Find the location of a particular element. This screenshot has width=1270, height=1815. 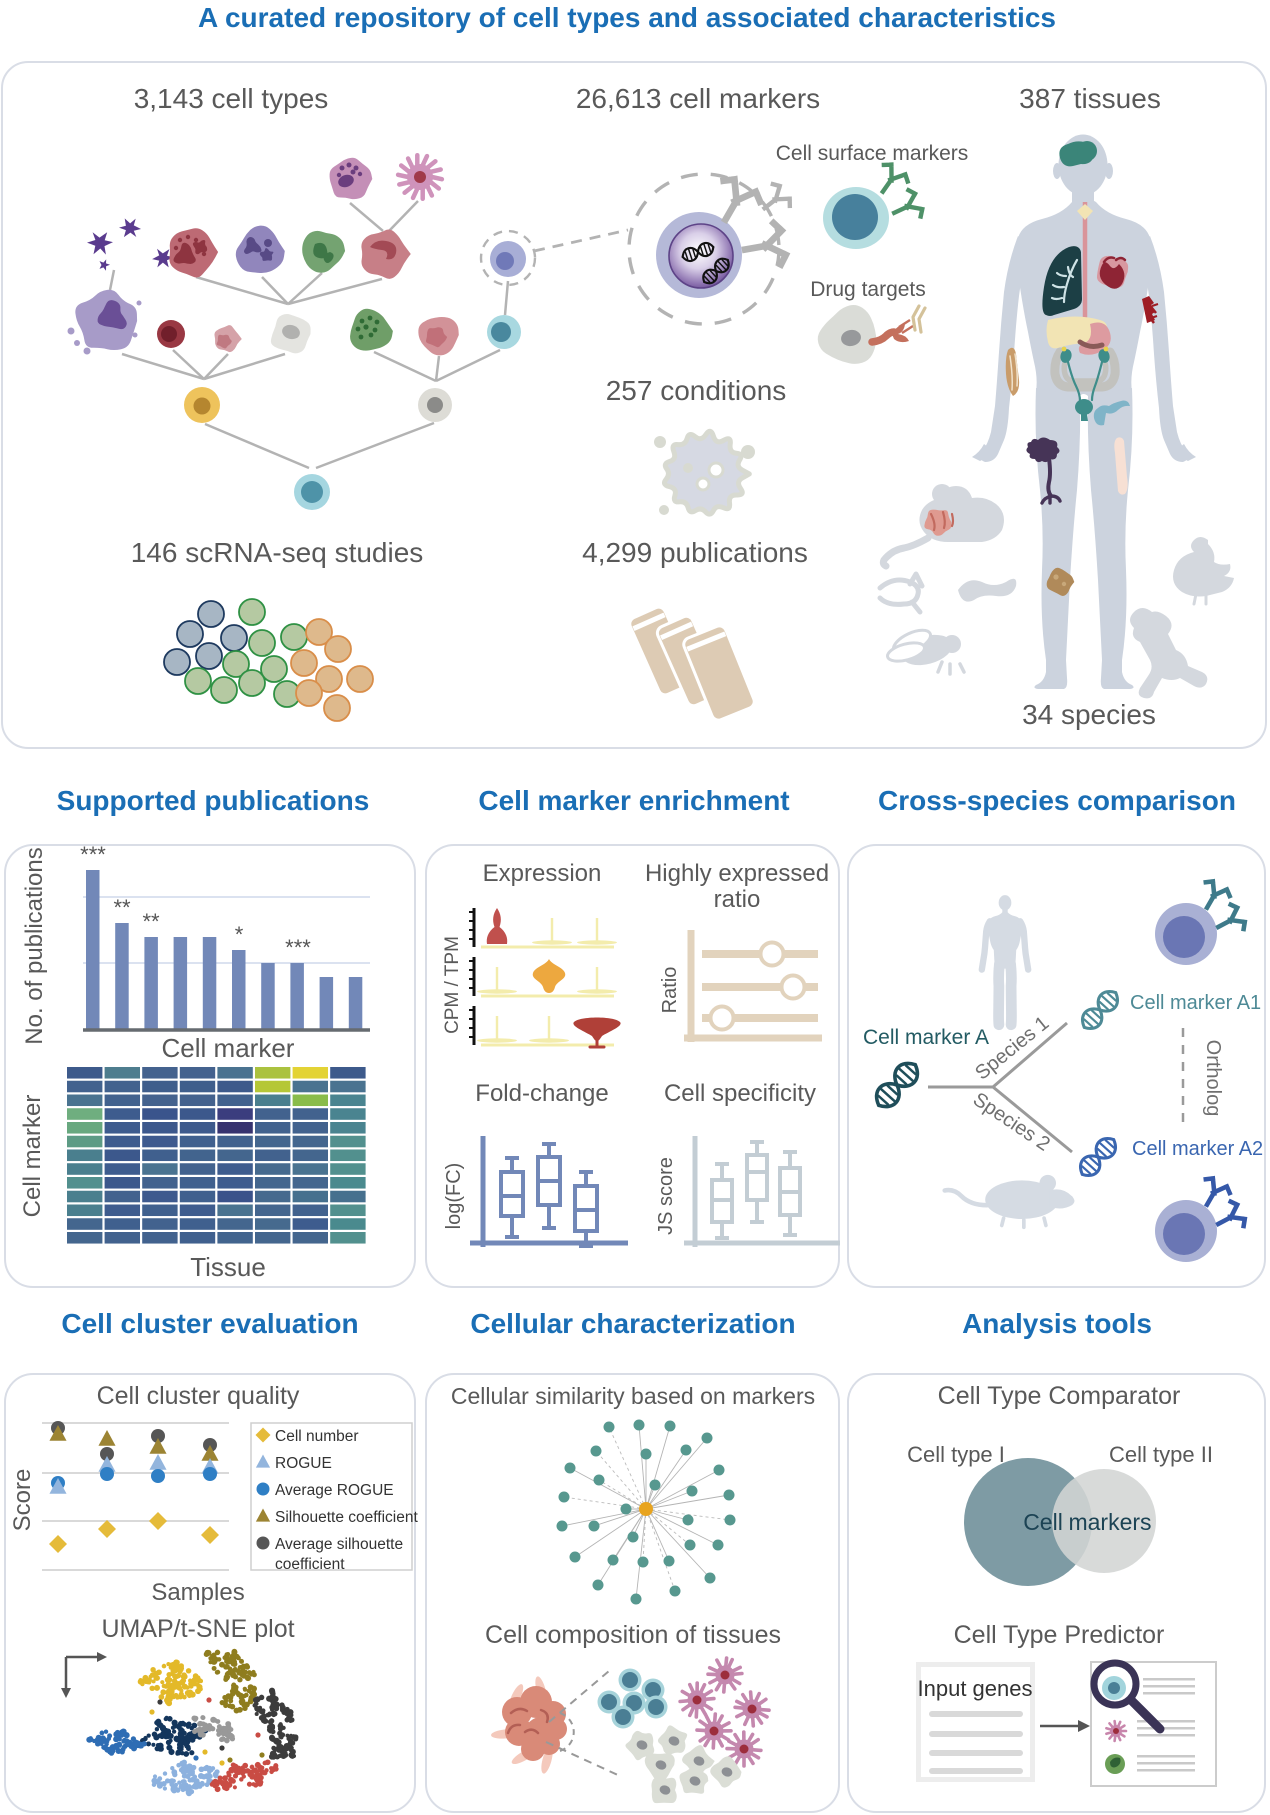

svg-text: Supported publications is located at coordinates (213, 800).